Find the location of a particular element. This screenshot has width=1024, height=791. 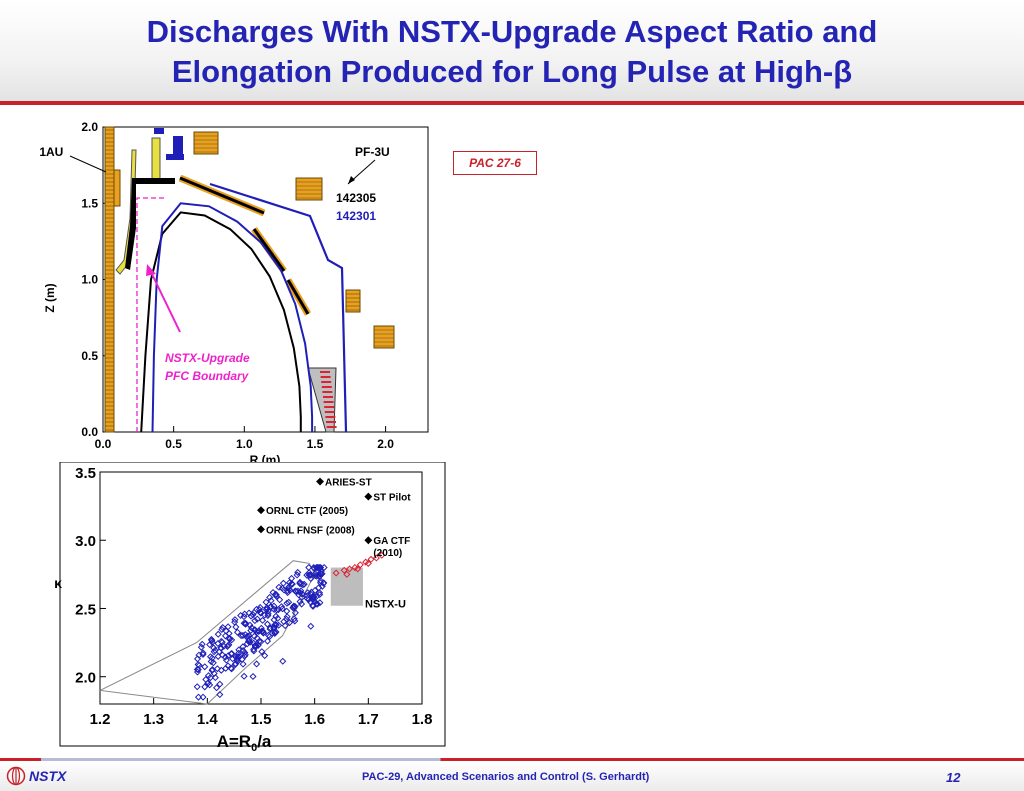

center-stack is located at coordinates (109, 279).